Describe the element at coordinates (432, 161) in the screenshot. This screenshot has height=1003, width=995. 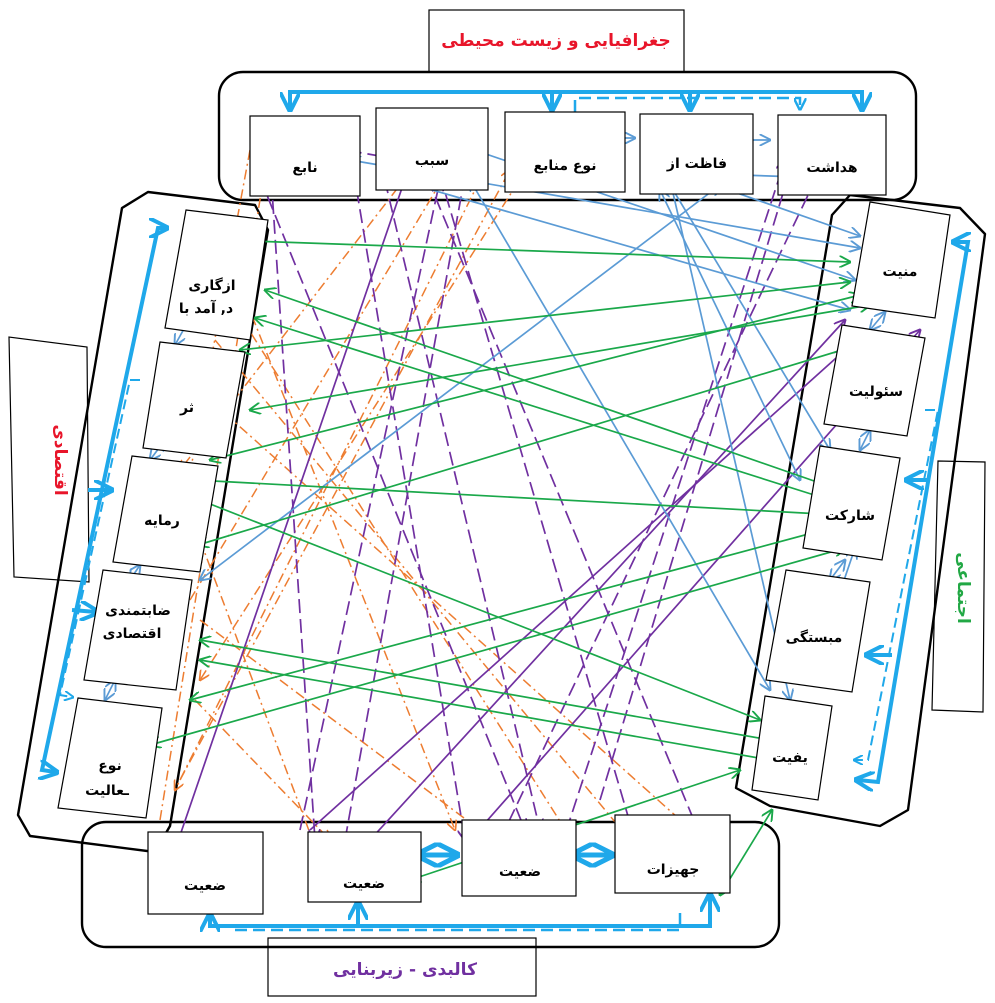
I see `env-node-2-label: سبب` at that location.